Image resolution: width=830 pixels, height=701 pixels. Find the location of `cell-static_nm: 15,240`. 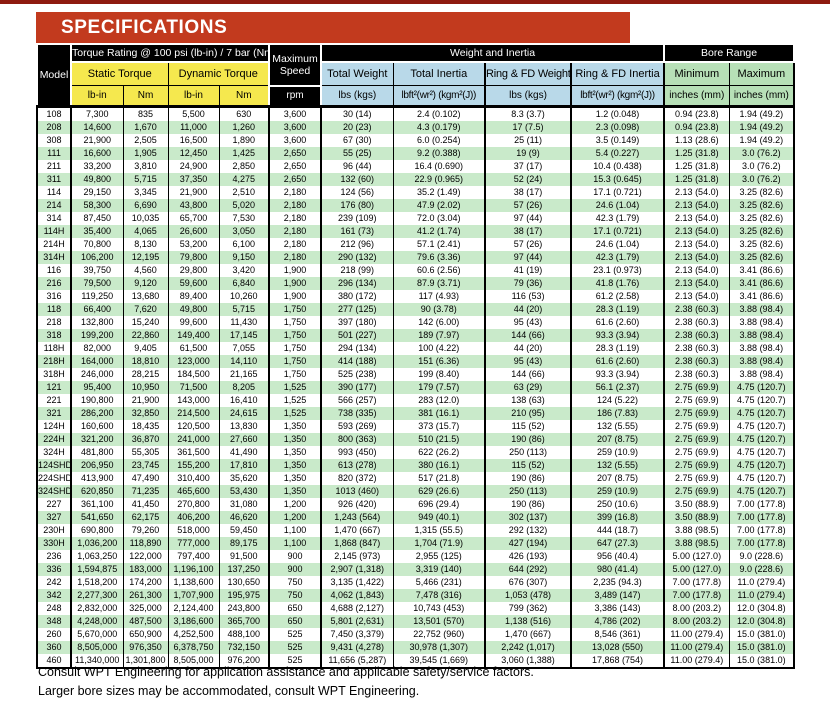

cell-static_nm: 15,240 is located at coordinates (145, 322).